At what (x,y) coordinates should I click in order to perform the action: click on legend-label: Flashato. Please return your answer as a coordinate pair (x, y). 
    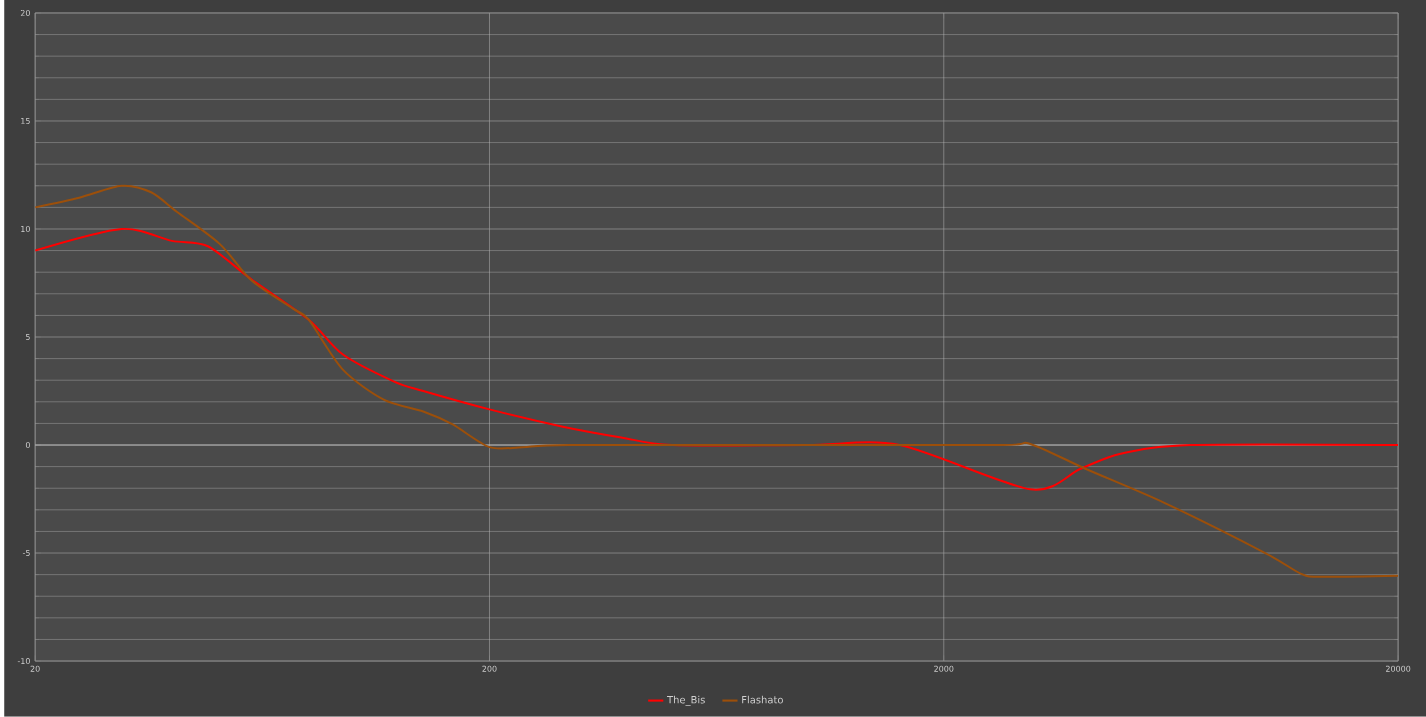
    Looking at the image, I should click on (762, 699).